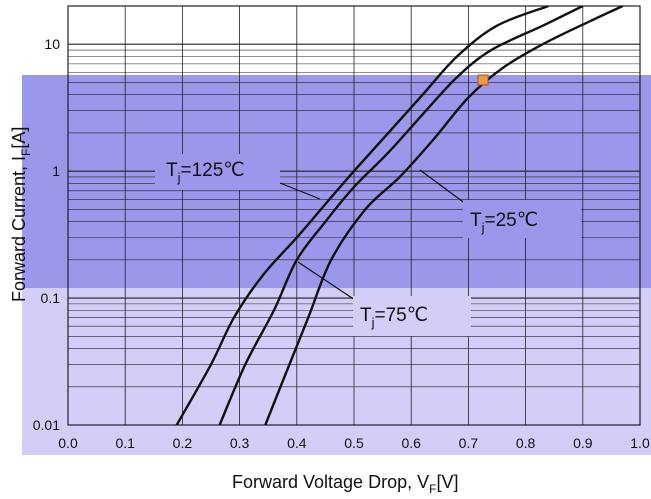  I want to click on annotation-25-label: Tj=25℃, so click(504, 222).